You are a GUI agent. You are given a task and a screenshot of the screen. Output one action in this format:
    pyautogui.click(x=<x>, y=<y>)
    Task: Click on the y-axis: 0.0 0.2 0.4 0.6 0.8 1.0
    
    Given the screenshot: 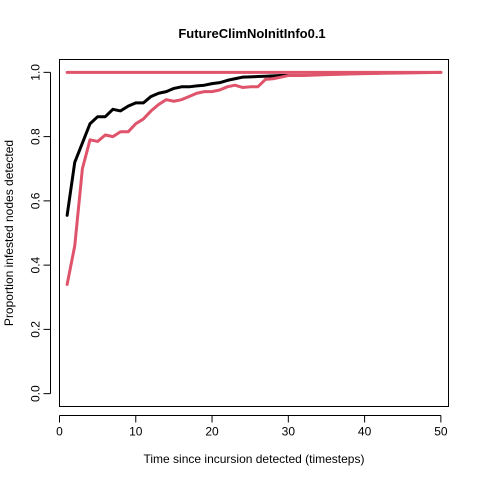 What is the action you would take?
    pyautogui.click(x=40, y=233)
    